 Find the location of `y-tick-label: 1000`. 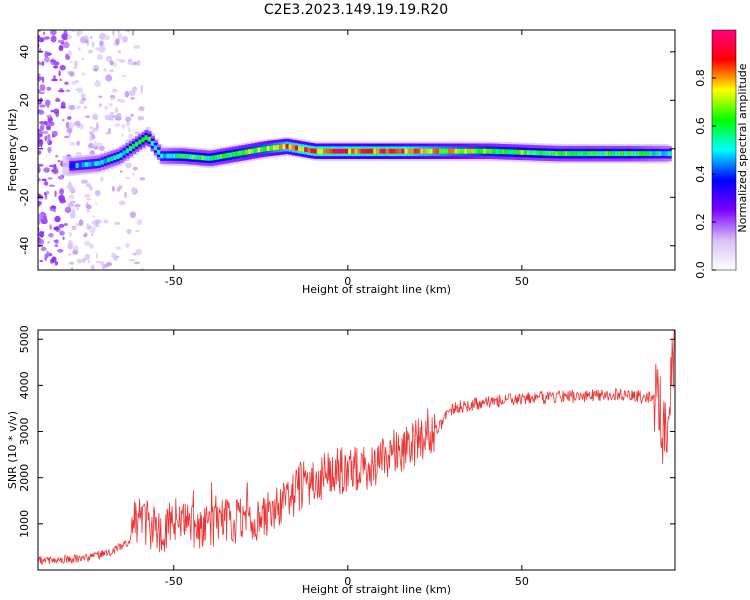

y-tick-label: 1000 is located at coordinates (24, 524).